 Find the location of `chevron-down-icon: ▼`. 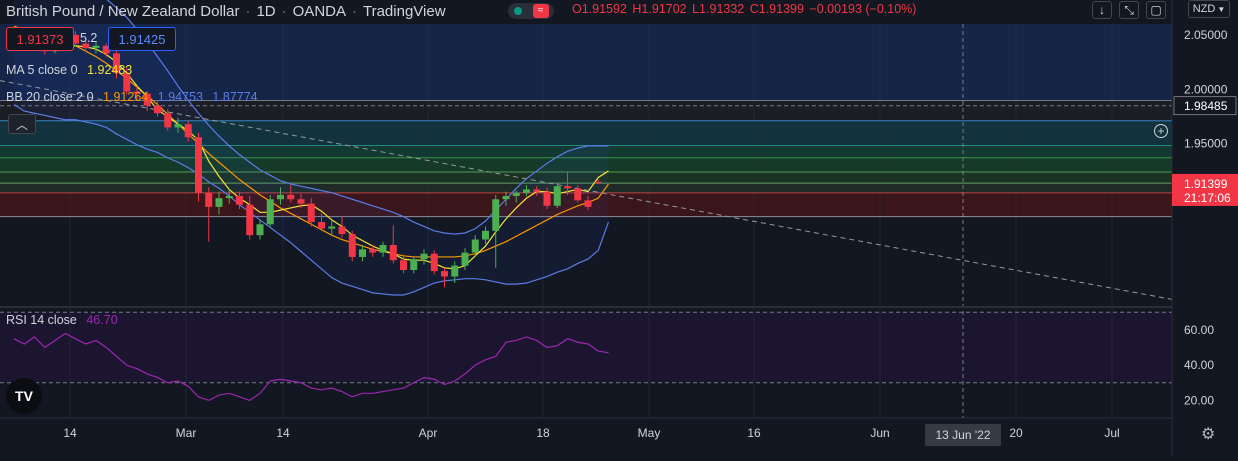

chevron-down-icon: ▼ is located at coordinates (1221, 9).